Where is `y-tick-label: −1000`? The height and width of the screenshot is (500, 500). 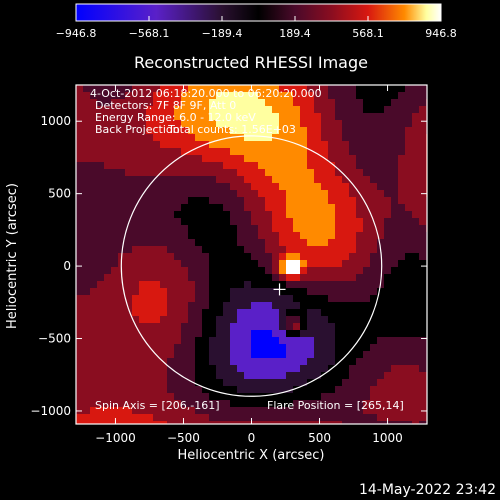 y-tick-label: −1000 is located at coordinates (50, 411).